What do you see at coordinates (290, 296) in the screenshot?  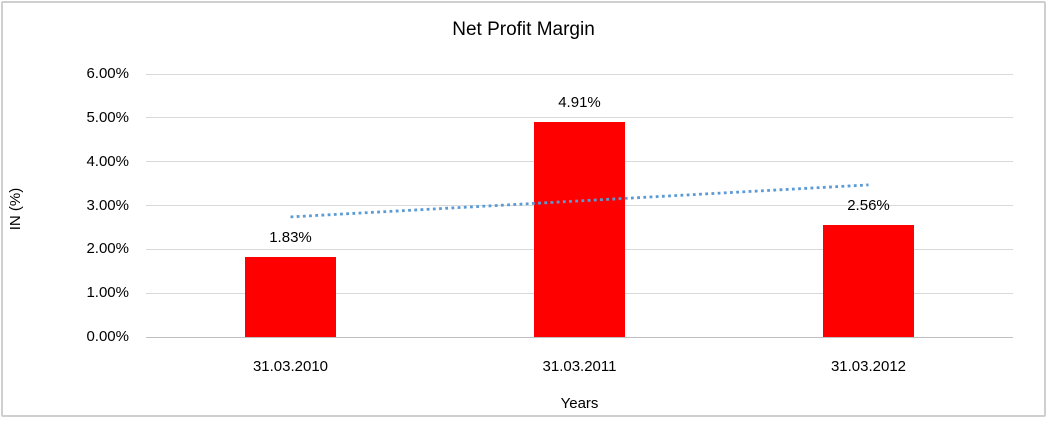 I see `bar-31.03.2010` at bounding box center [290, 296].